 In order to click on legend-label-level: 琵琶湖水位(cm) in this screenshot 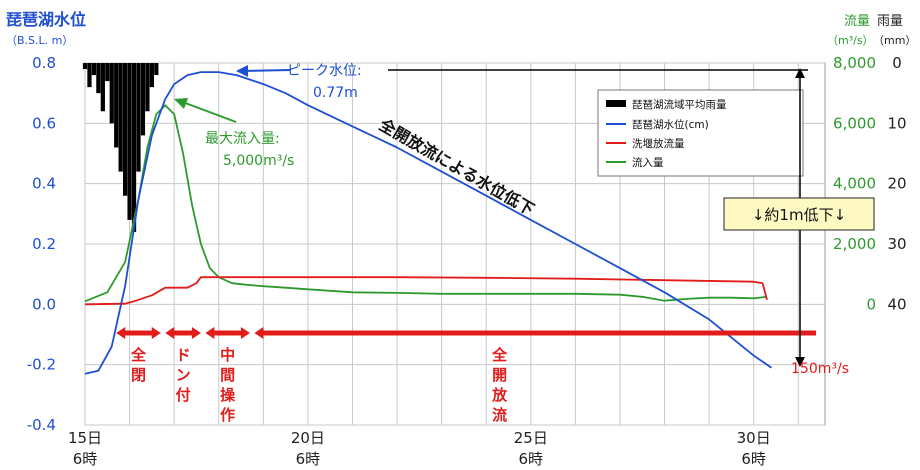, I will do `click(670, 124)`.